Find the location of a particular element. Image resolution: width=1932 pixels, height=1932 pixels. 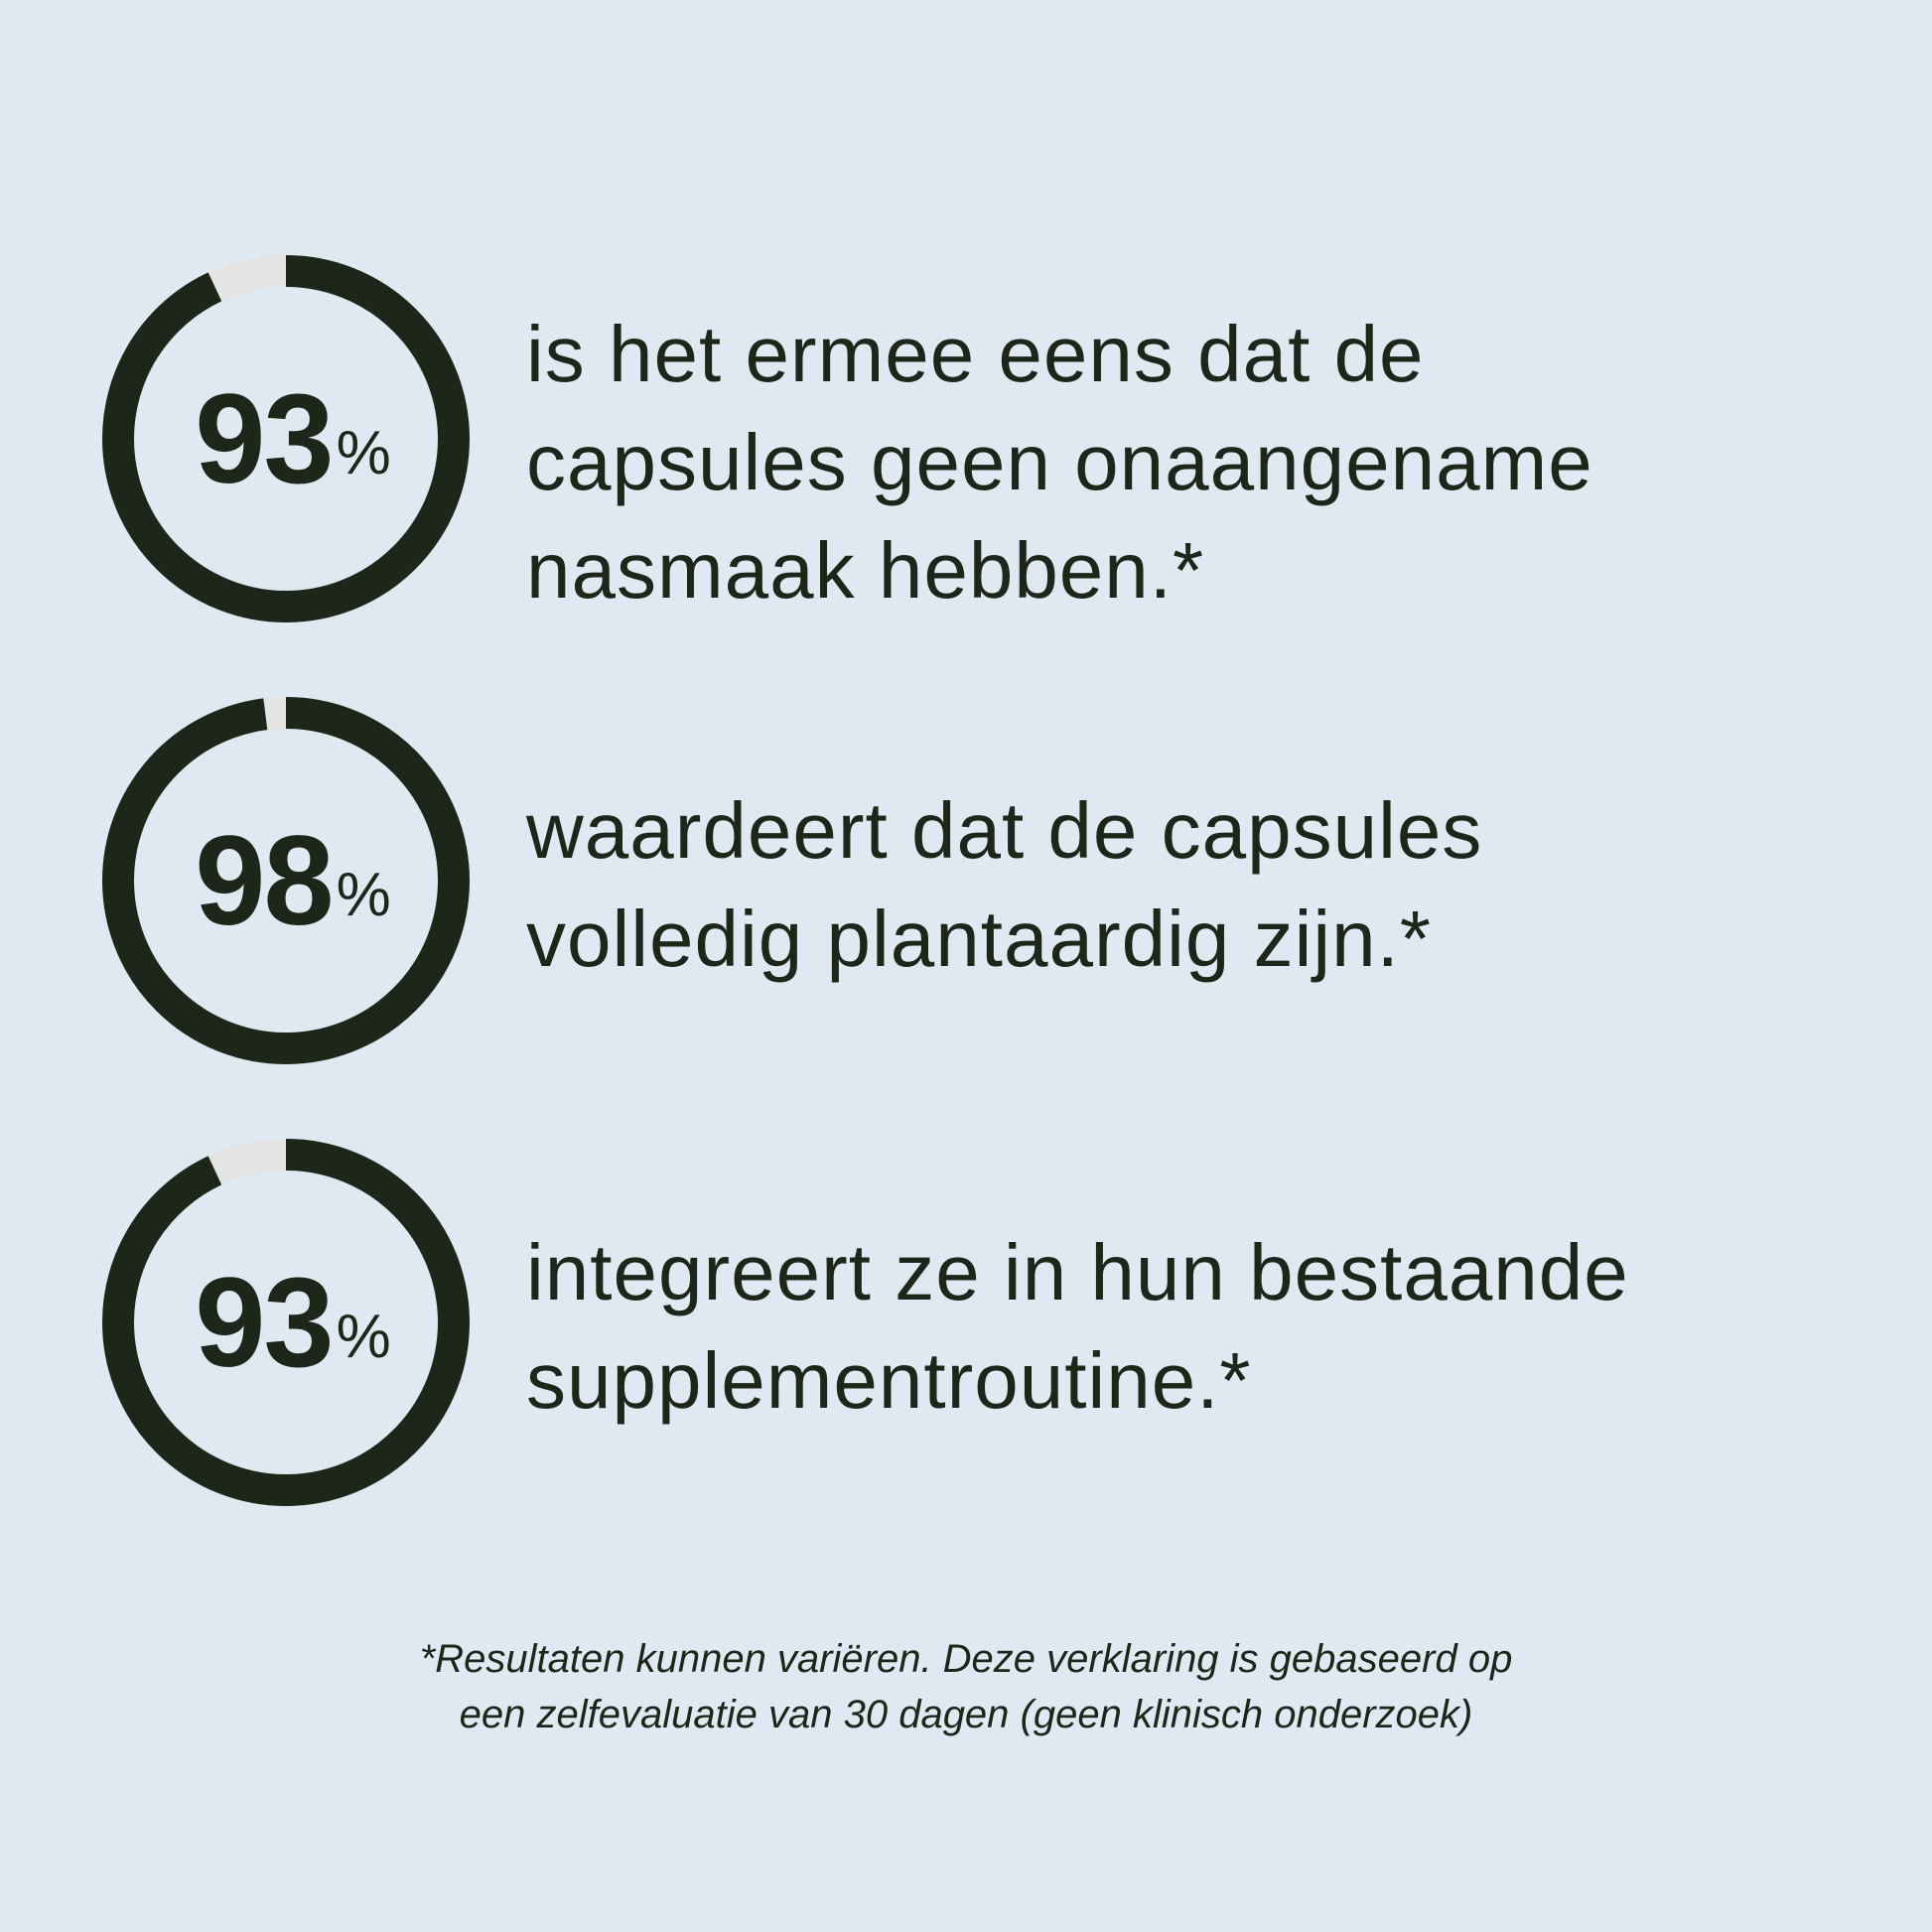

stat-number: 98 is located at coordinates (265, 881).